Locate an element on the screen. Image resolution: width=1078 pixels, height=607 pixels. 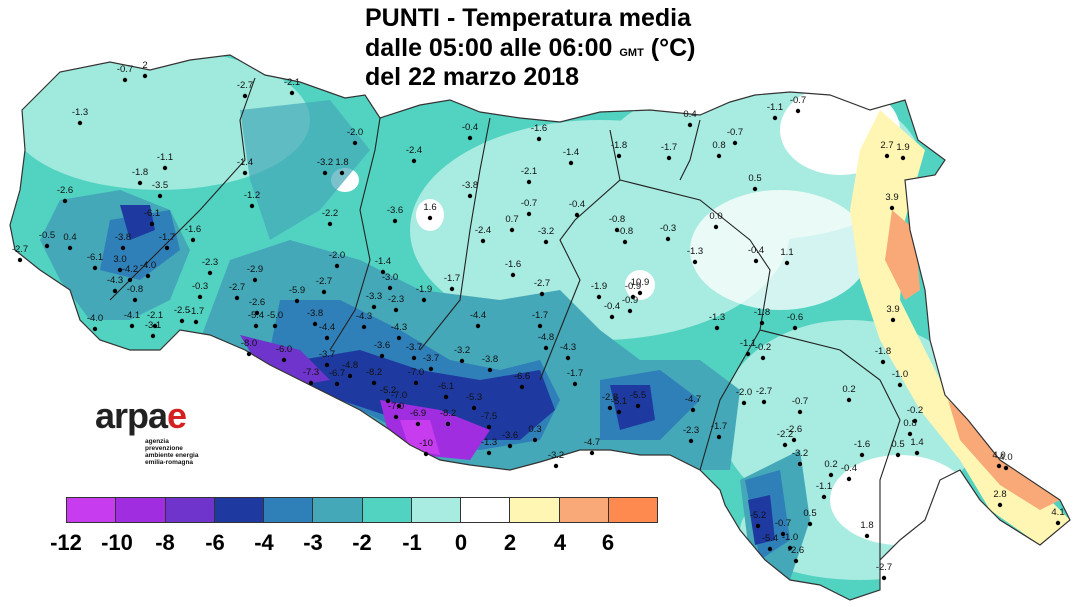
station-label: -1.8 is located at coordinates (140, 172).